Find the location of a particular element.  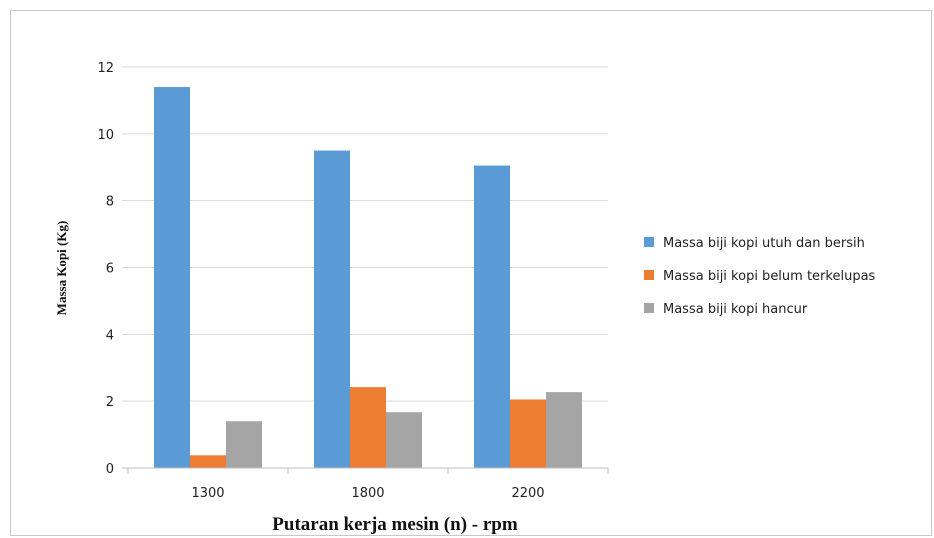

y-axis-ticks: 0 2 4 6 8 10 12 is located at coordinates (105, 269).